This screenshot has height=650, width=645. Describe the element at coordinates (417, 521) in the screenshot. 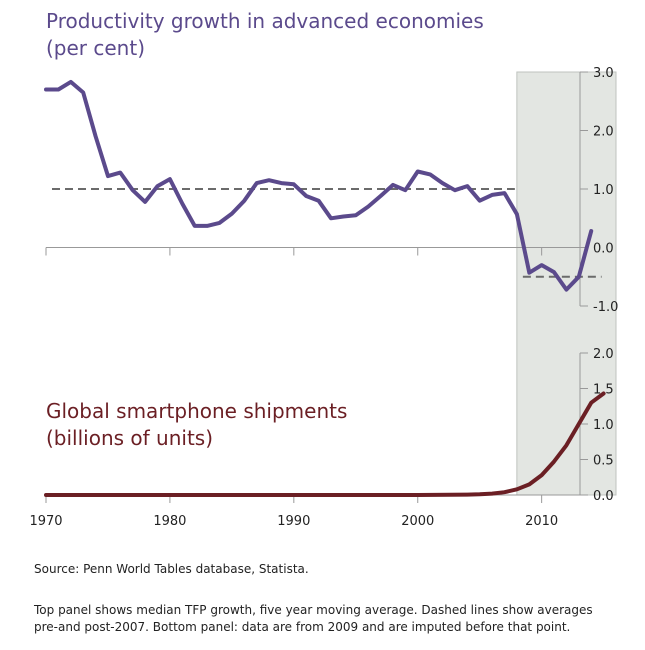

I see `bottom-x-tick-label-2000: 2000` at that location.